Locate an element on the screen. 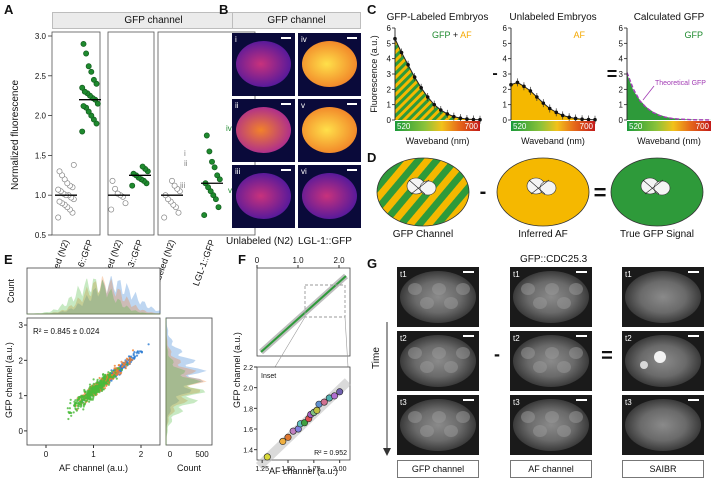 The width and height of the screenshot is (713, 478). panel-g-title: GFP::CDC25.3 is located at coordinates (554, 259).